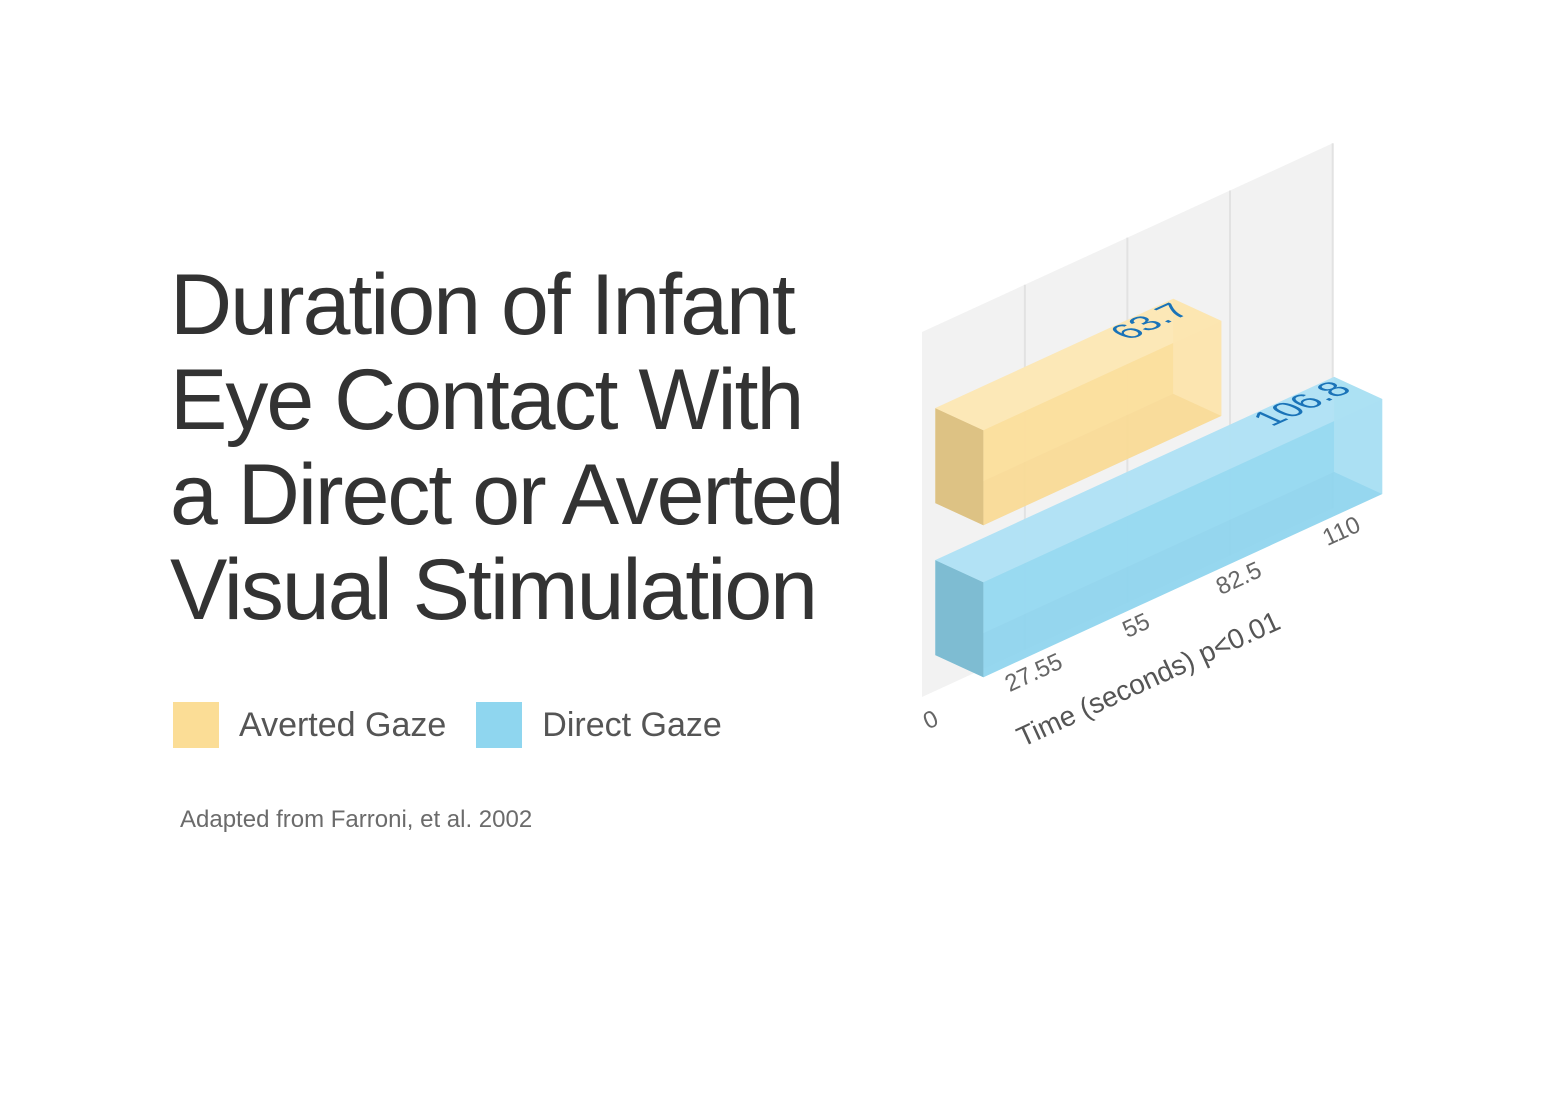 Image resolution: width=1550 pixels, height=1100 pixels. Describe the element at coordinates (959, 619) in the screenshot. I see `bar-cap-direct` at that location.